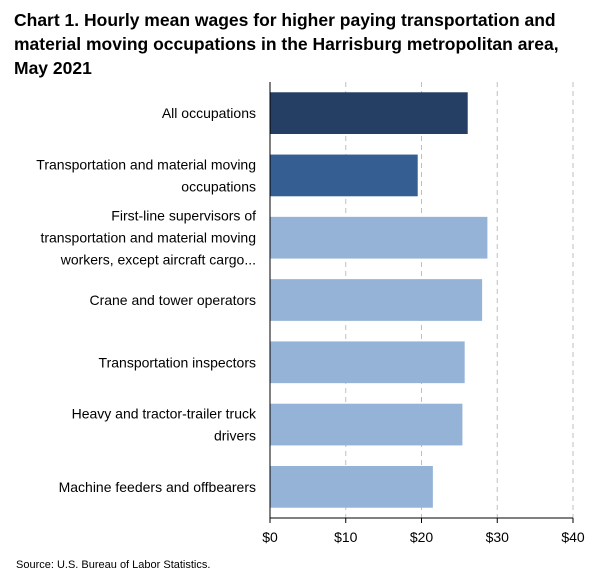  Describe the element at coordinates (157, 487) in the screenshot. I see `category-label: Machine feeders and offbearers` at that location.